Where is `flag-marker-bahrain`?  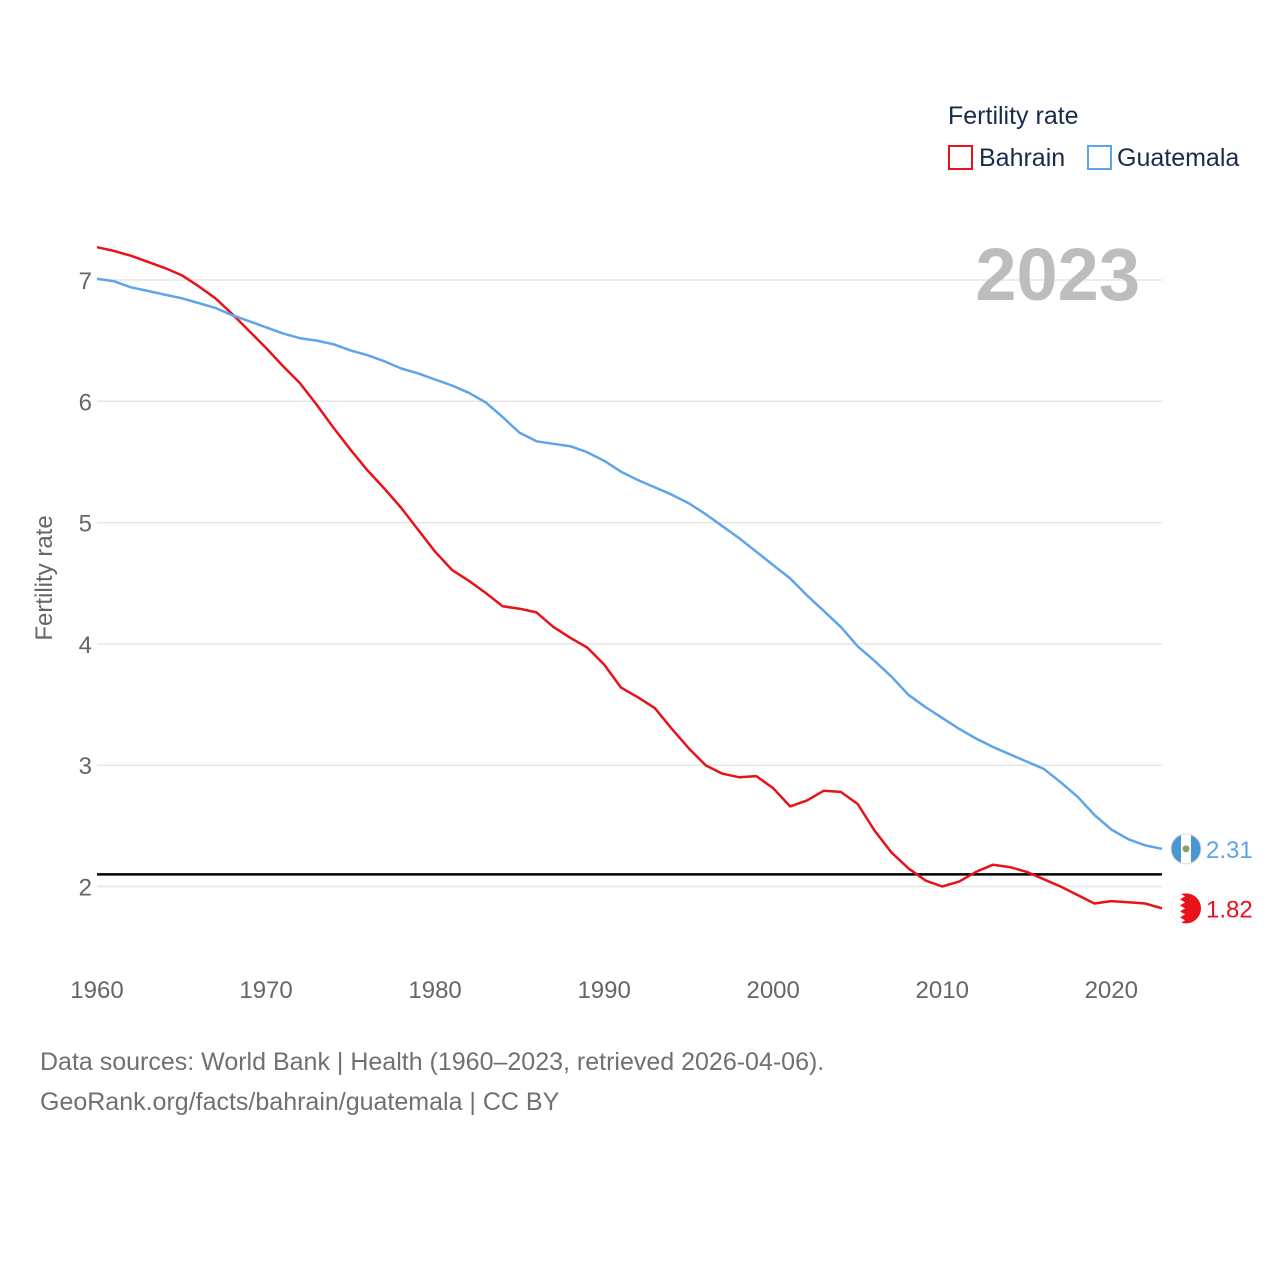 flag-marker-bahrain is located at coordinates (1186, 908).